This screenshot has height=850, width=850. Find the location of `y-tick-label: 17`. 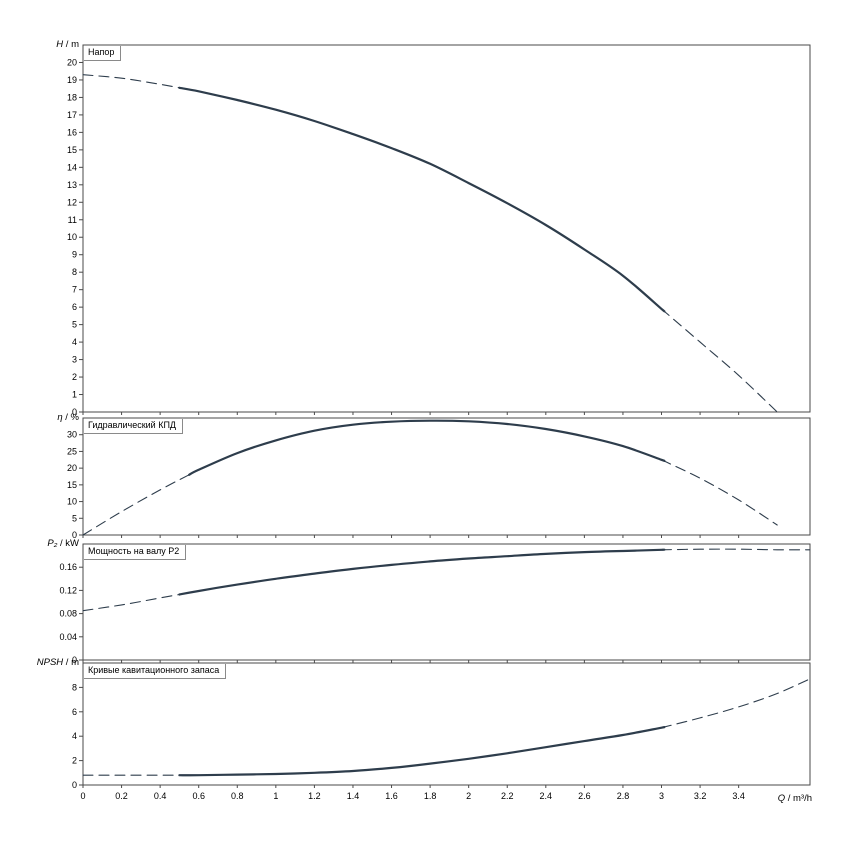

y-tick-label: 17 is located at coordinates (72, 115).